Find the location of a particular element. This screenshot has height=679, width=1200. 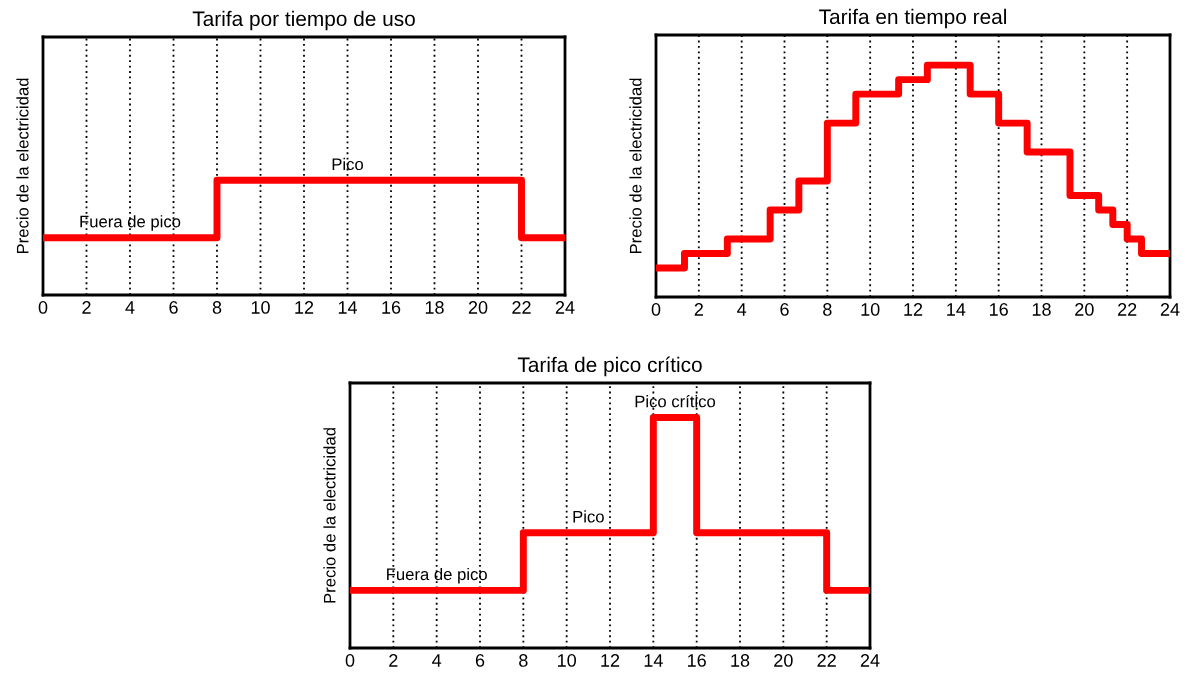

chart-title: Tarifa por tiempo de uso is located at coordinates (303, 20).